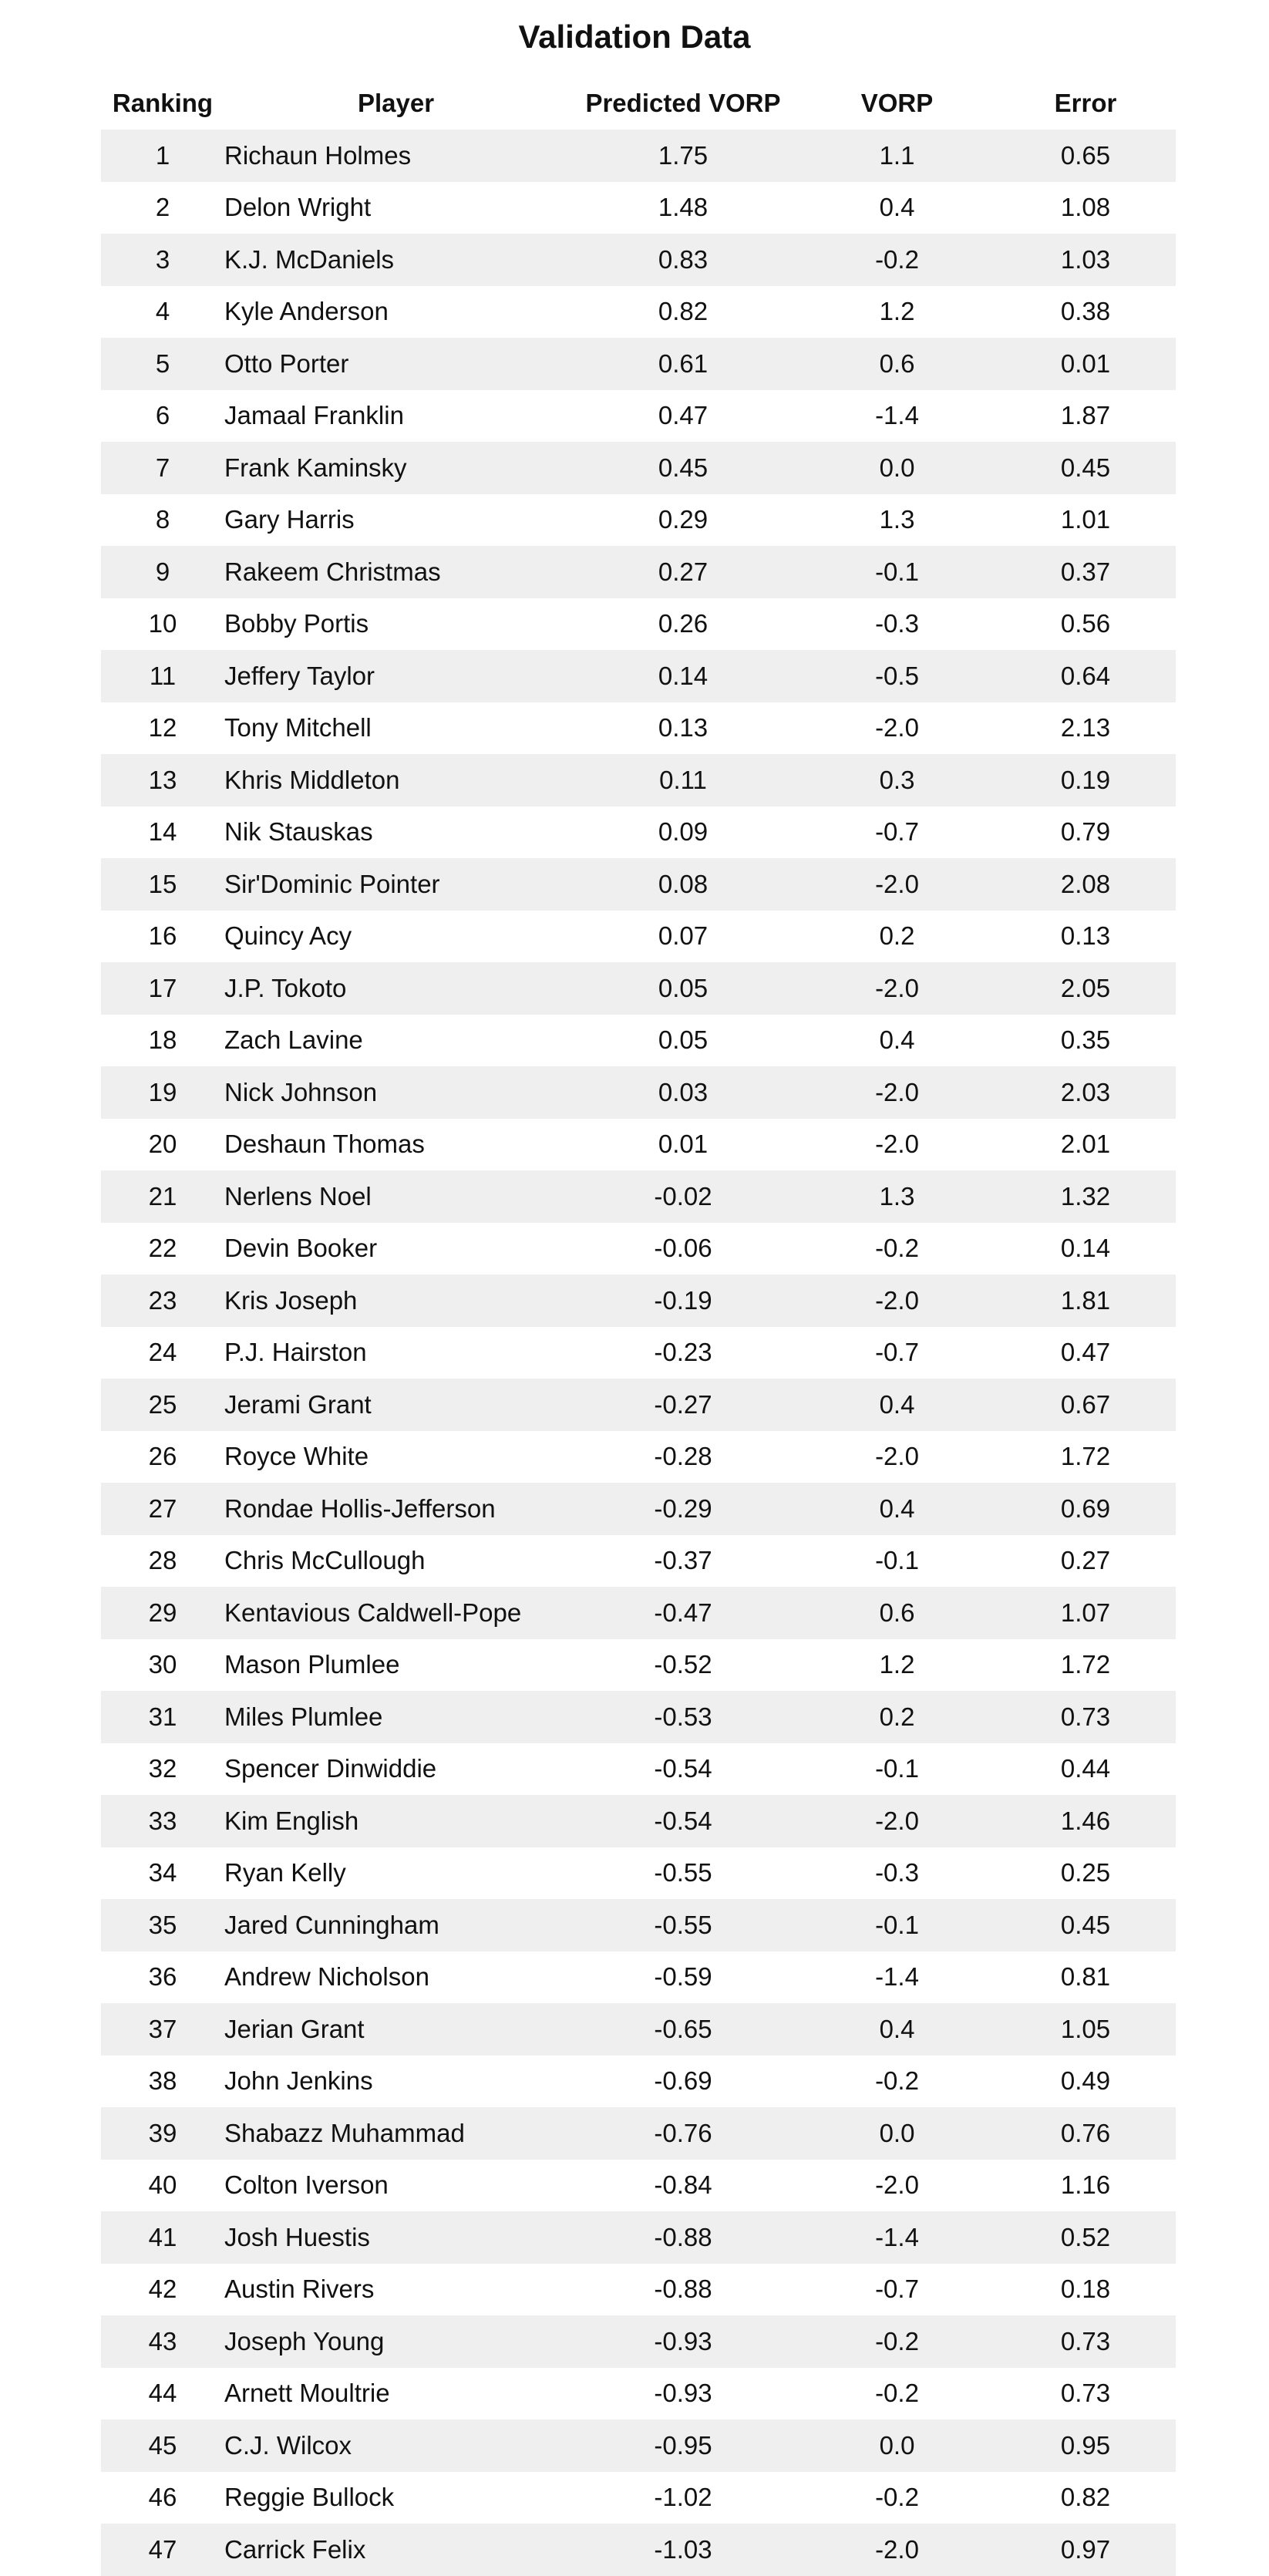  Describe the element at coordinates (162, 1769) in the screenshot. I see `ranking-cell: 32` at that location.